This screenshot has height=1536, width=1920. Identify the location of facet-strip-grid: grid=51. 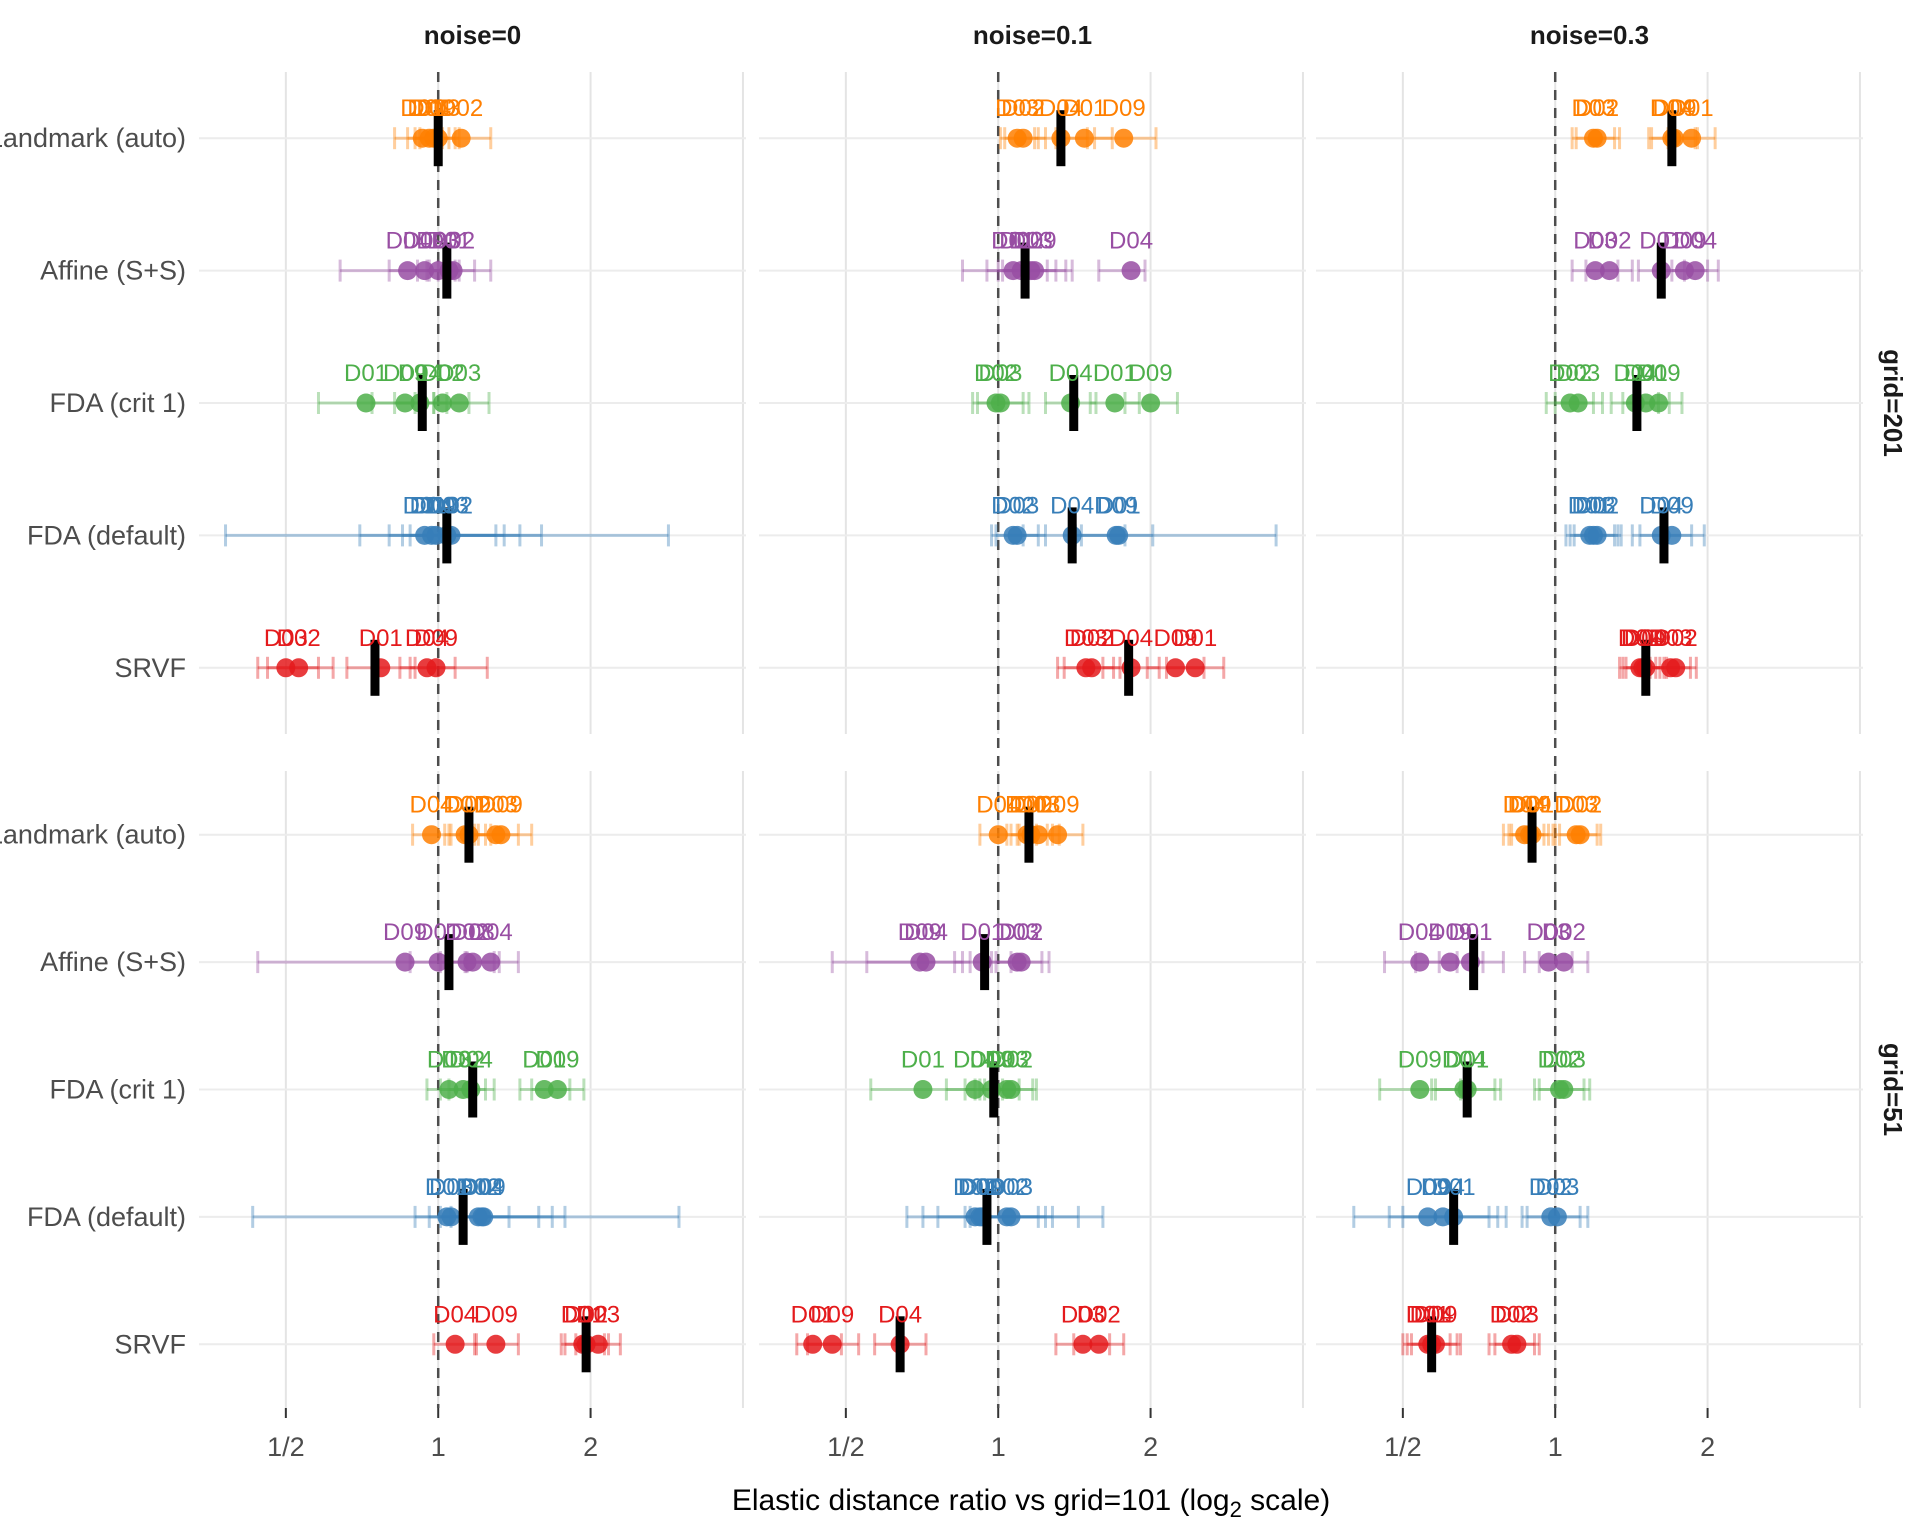
(1893, 1089).